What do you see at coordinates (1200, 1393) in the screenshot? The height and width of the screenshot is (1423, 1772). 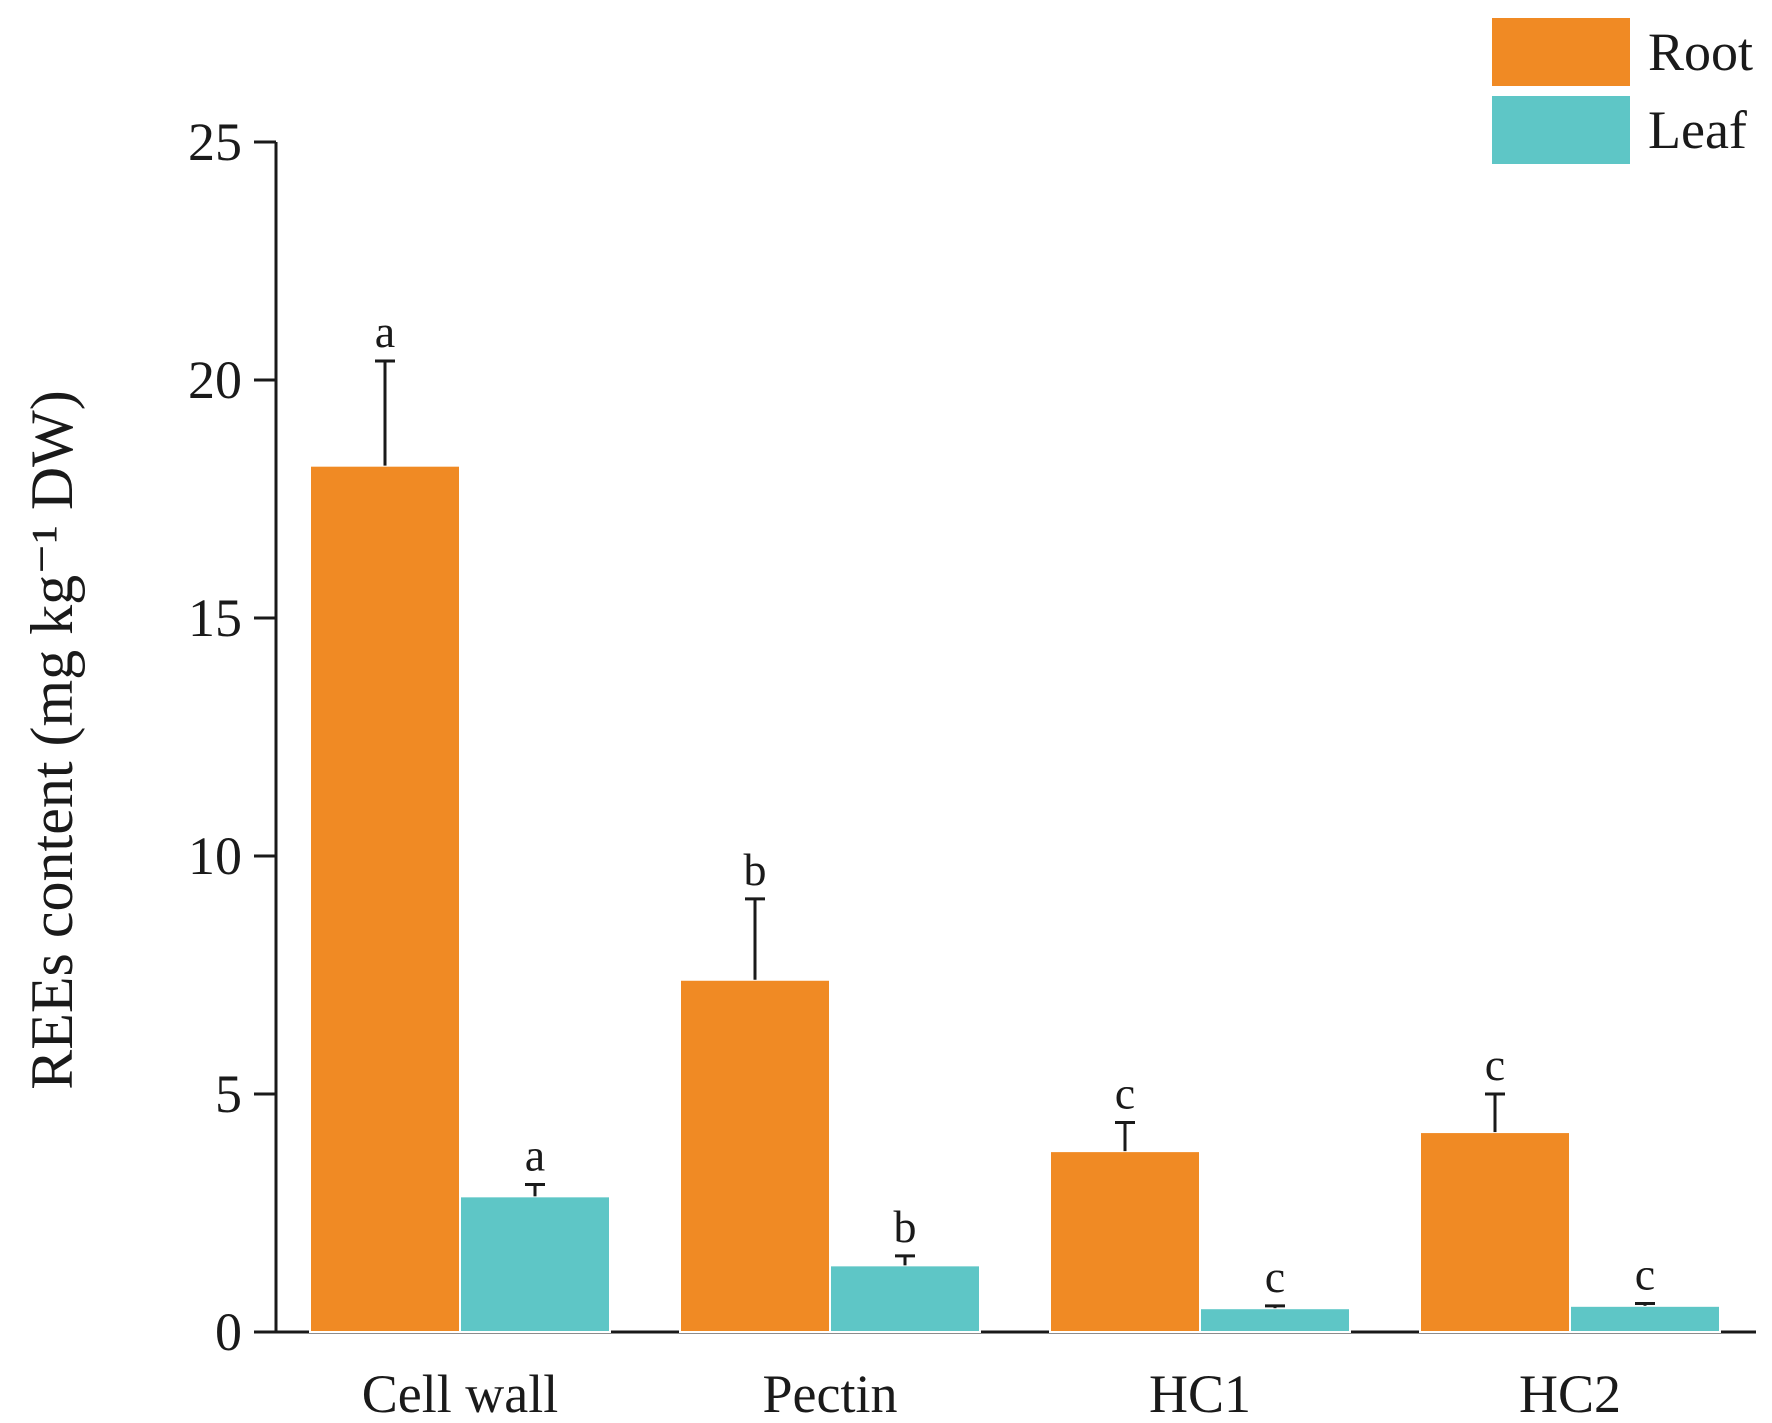 I see `x-tick-label: HC1` at bounding box center [1200, 1393].